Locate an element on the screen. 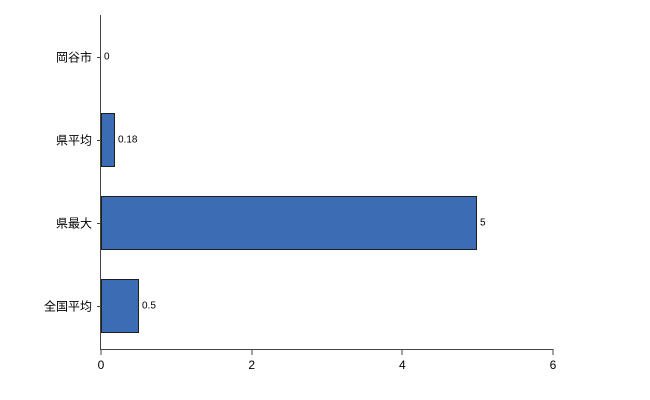 This screenshot has width=650, height=400. x-tick-label: 0 is located at coordinates (101, 365).